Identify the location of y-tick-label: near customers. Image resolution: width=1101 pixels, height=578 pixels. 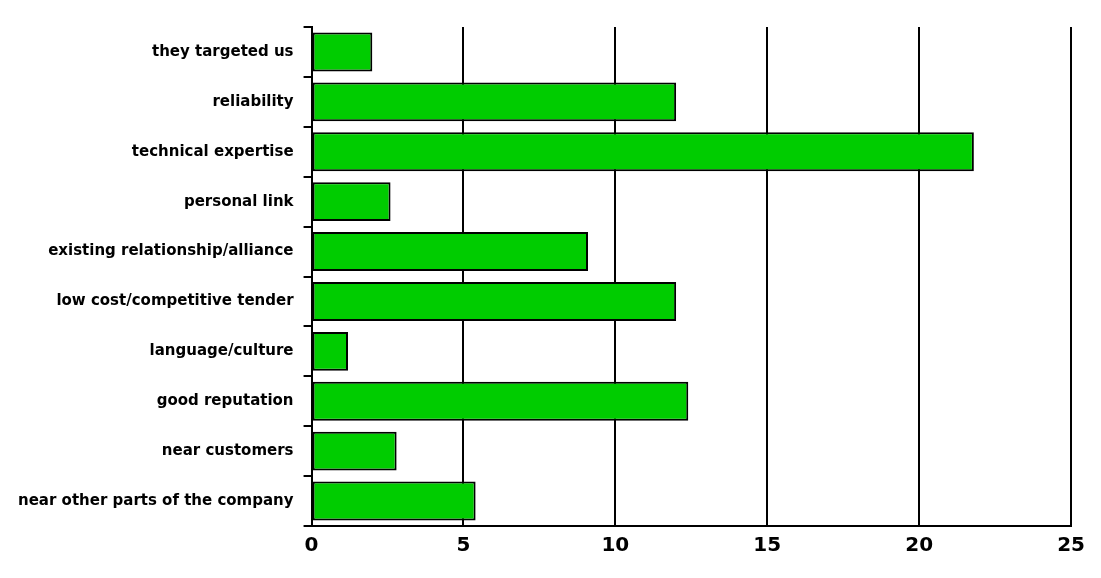
(227, 450).